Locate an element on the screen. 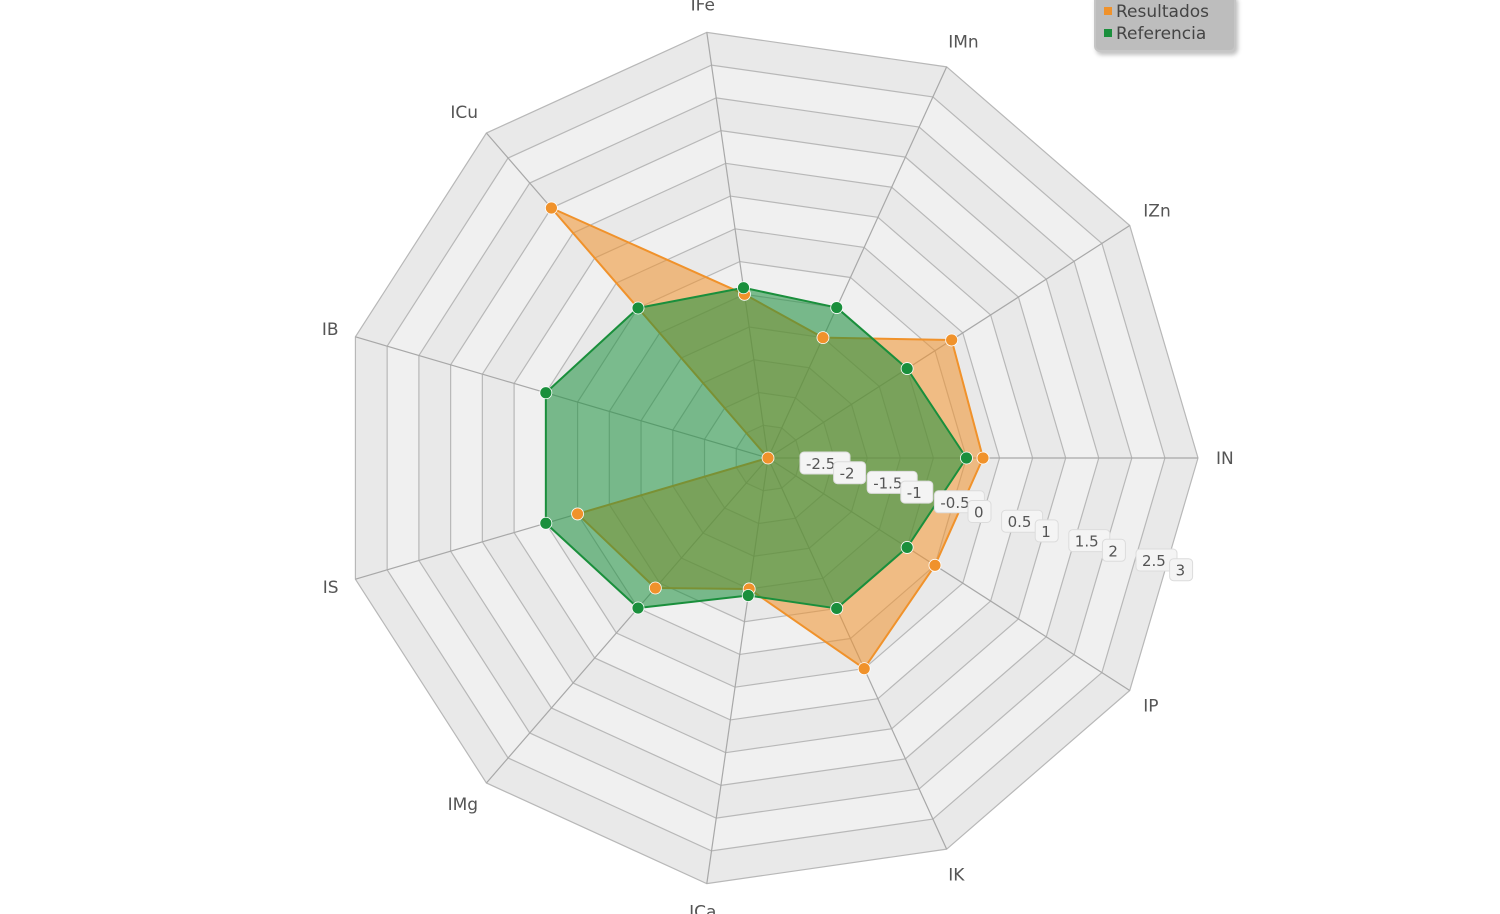 The height and width of the screenshot is (914, 1500). point-resultados-in is located at coordinates (983, 458).